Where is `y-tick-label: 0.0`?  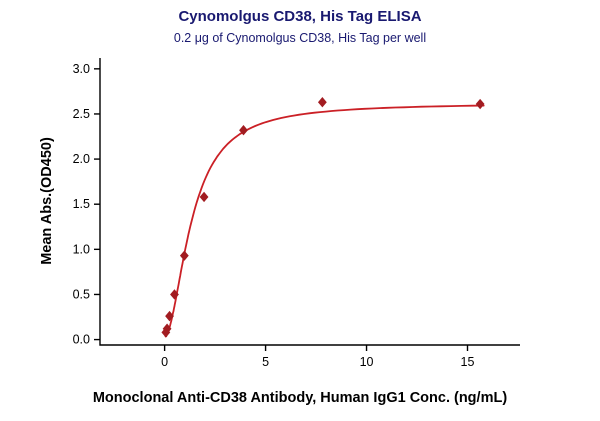 y-tick-label: 0.0 is located at coordinates (81, 340).